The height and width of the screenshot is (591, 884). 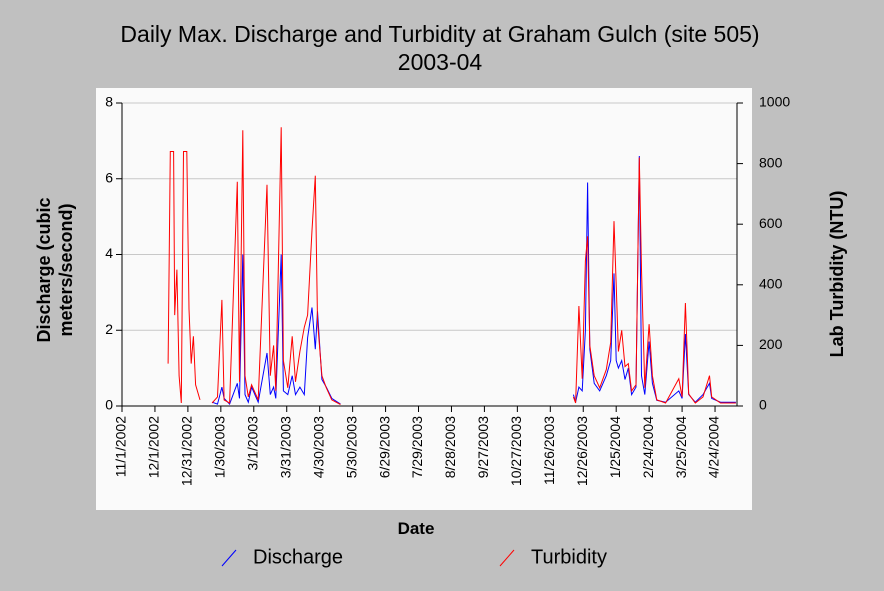 What do you see at coordinates (582, 451) in the screenshot?
I see `x-tick-label: 12/26/2003` at bounding box center [582, 451].